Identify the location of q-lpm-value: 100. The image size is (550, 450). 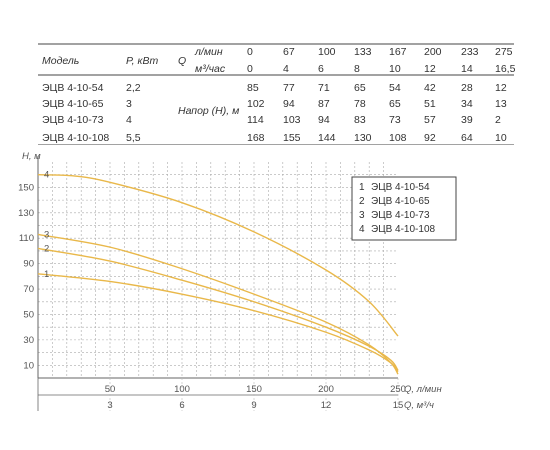
(327, 52).